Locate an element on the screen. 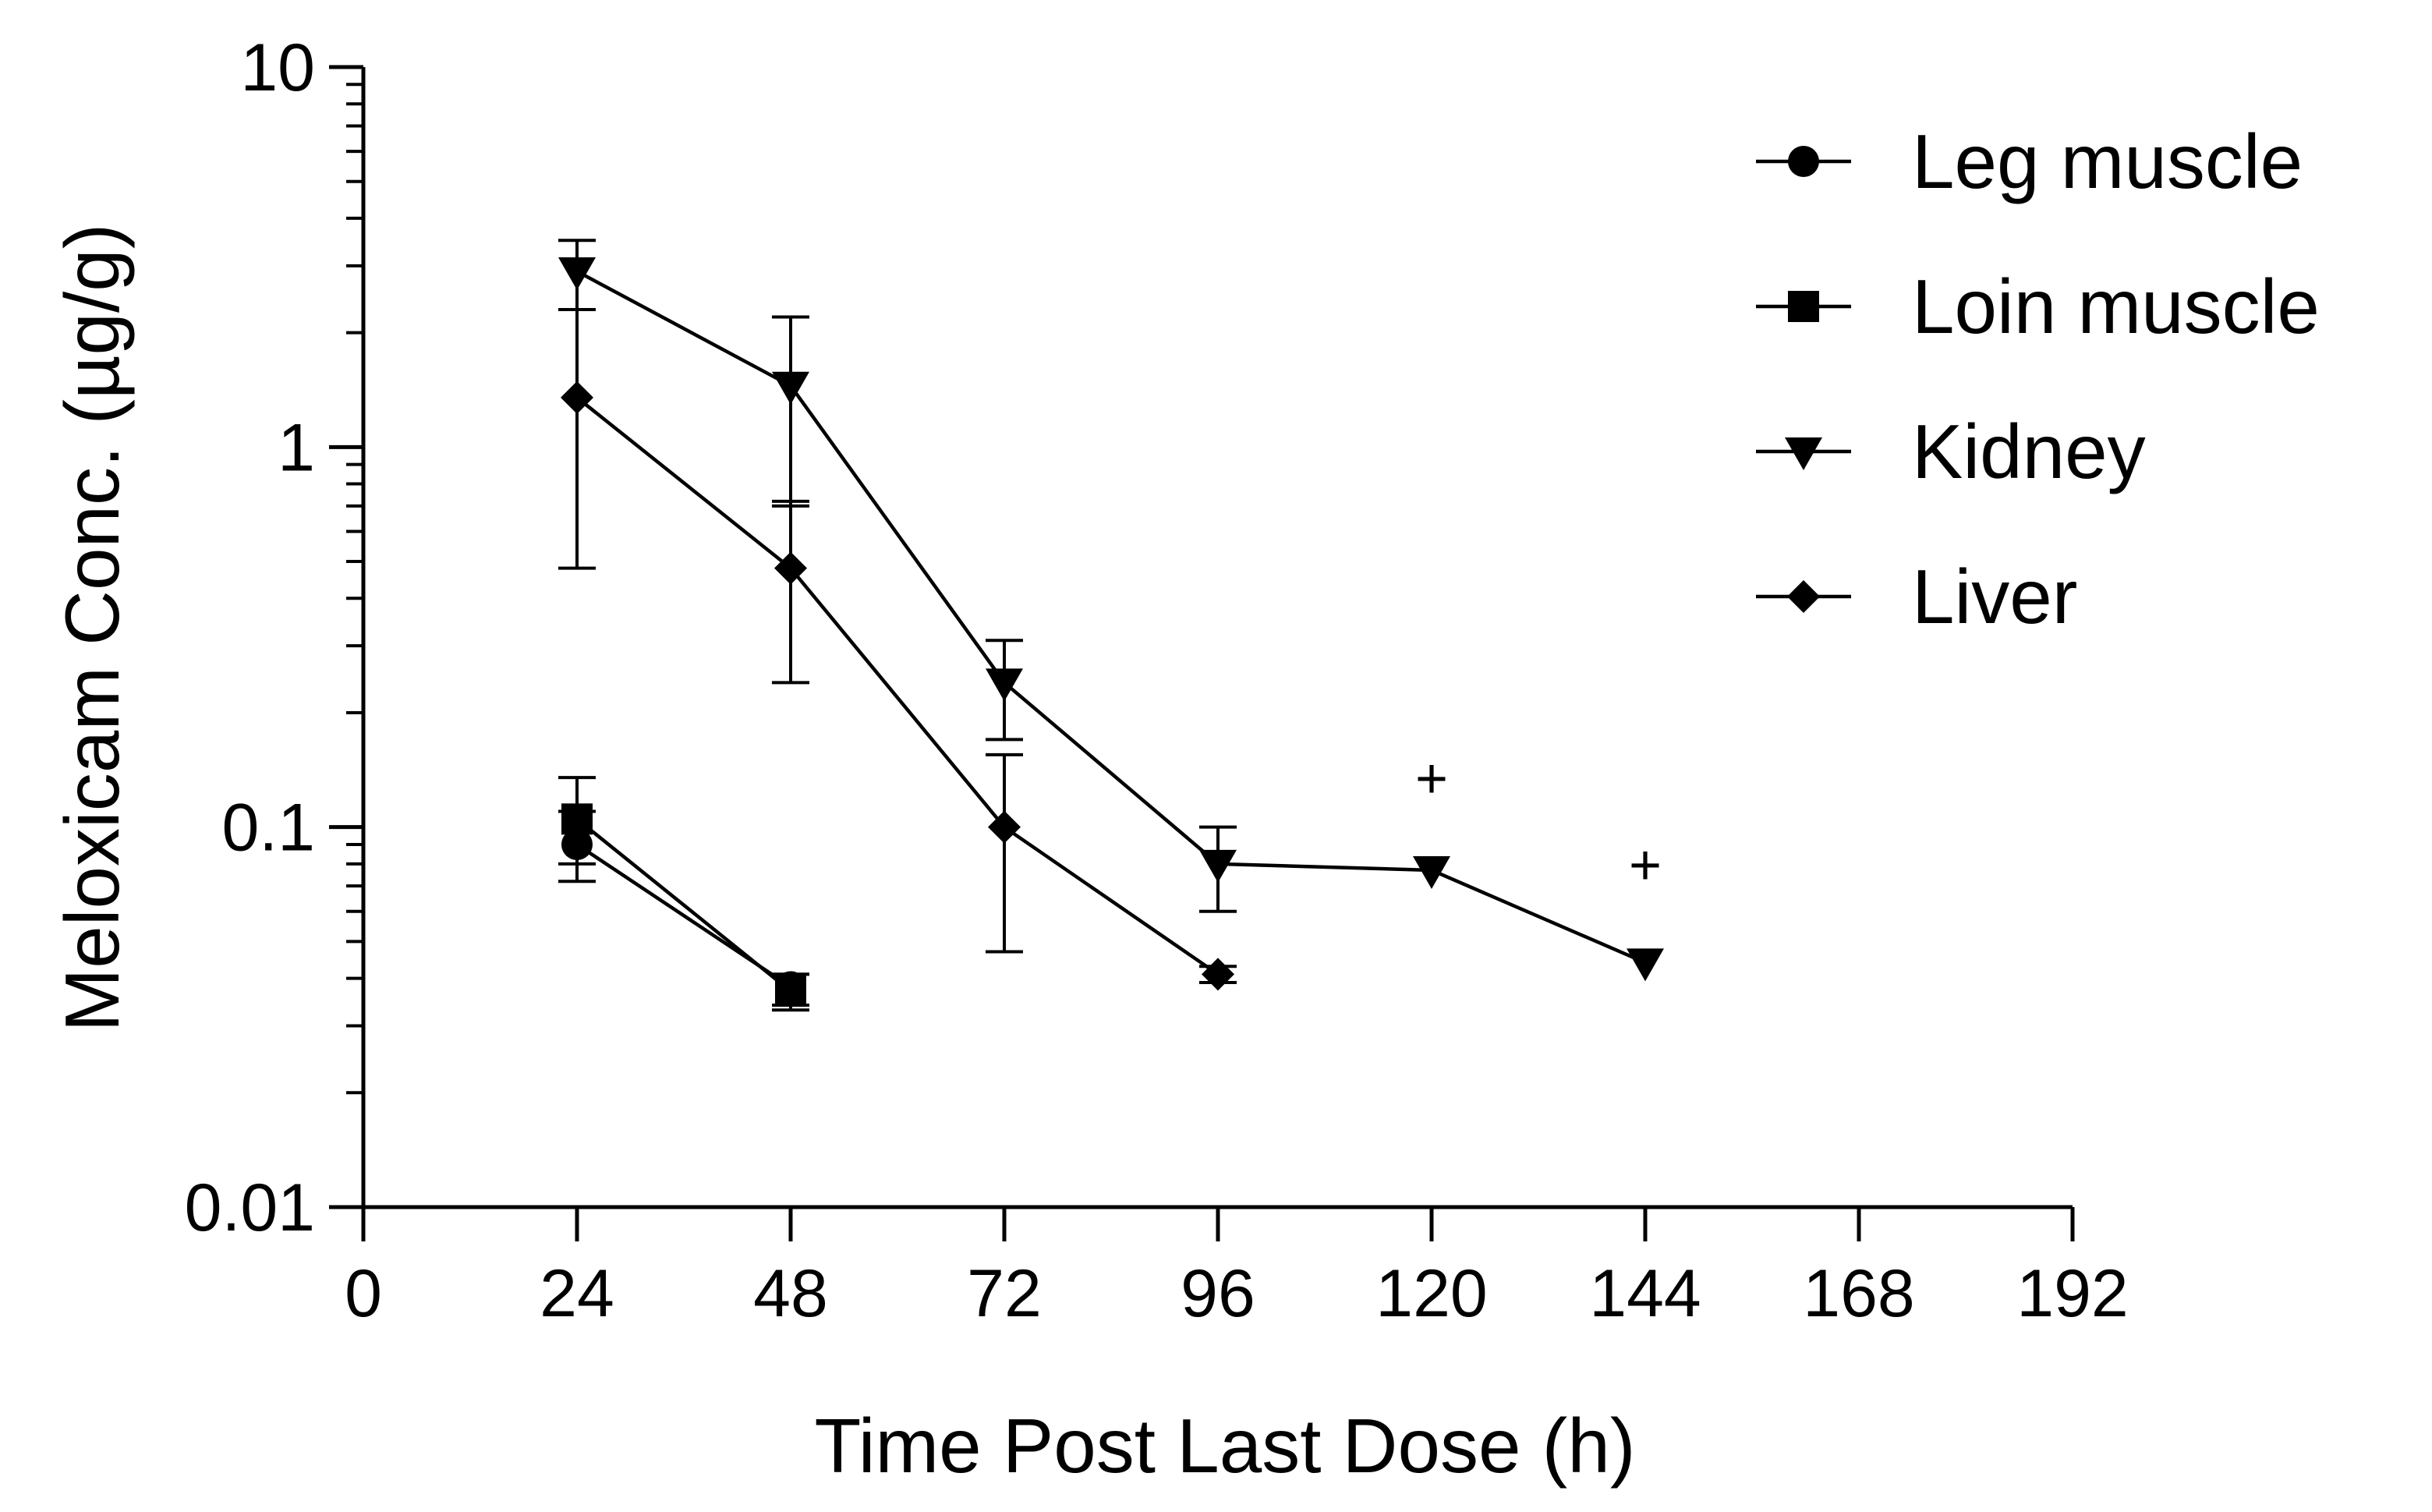 The width and height of the screenshot is (2432, 1512). x-tick-label: 48 is located at coordinates (791, 1293).